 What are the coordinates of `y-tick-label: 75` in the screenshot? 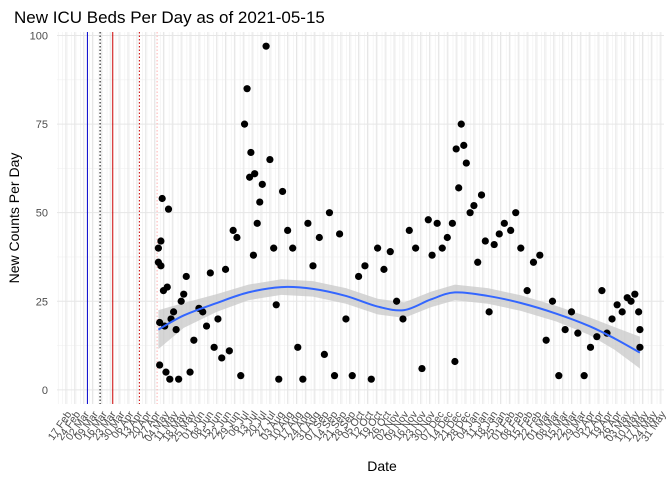 It's located at (42, 125).